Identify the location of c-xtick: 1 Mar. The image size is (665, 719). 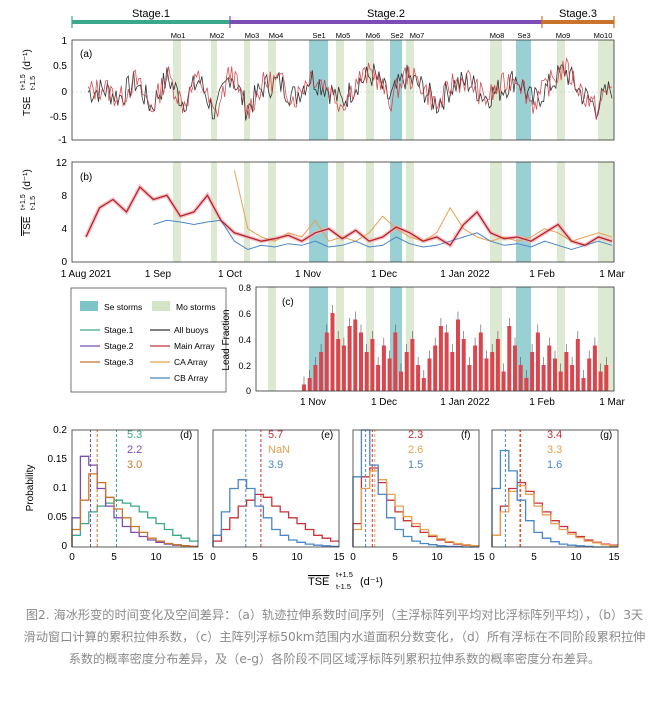
(612, 402).